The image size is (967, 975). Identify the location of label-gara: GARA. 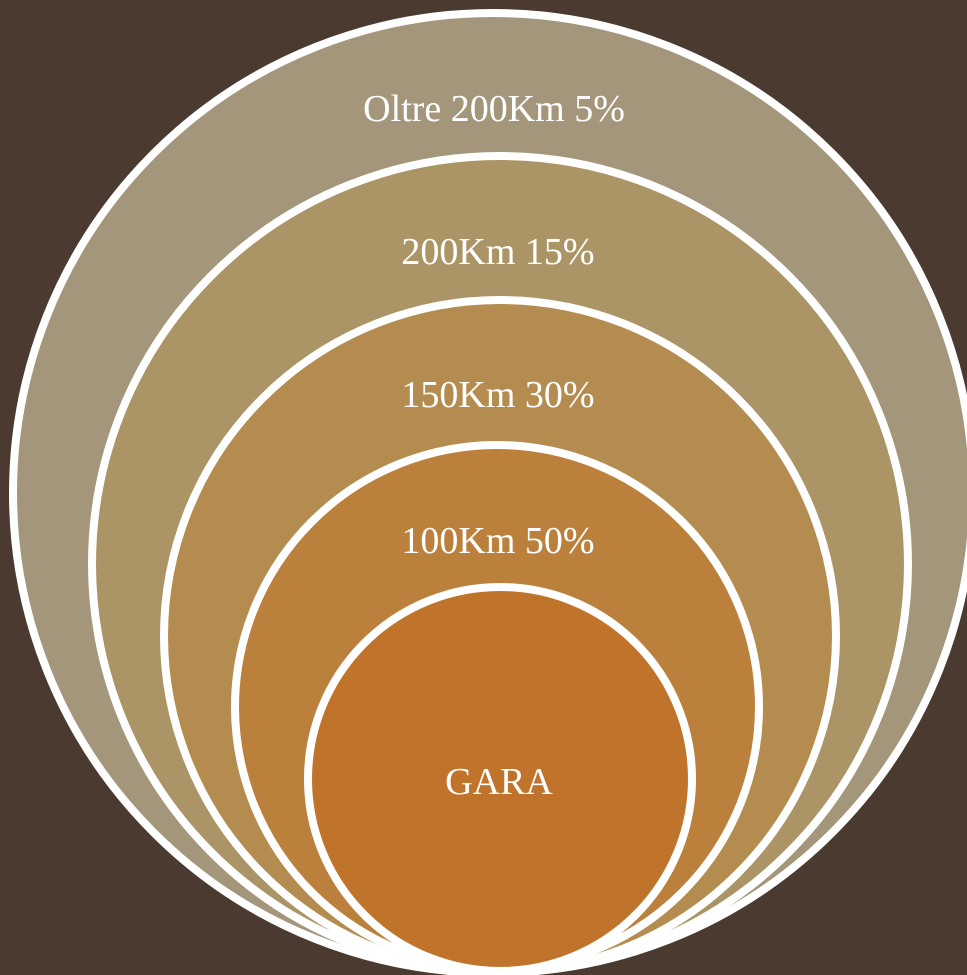
(499, 782).